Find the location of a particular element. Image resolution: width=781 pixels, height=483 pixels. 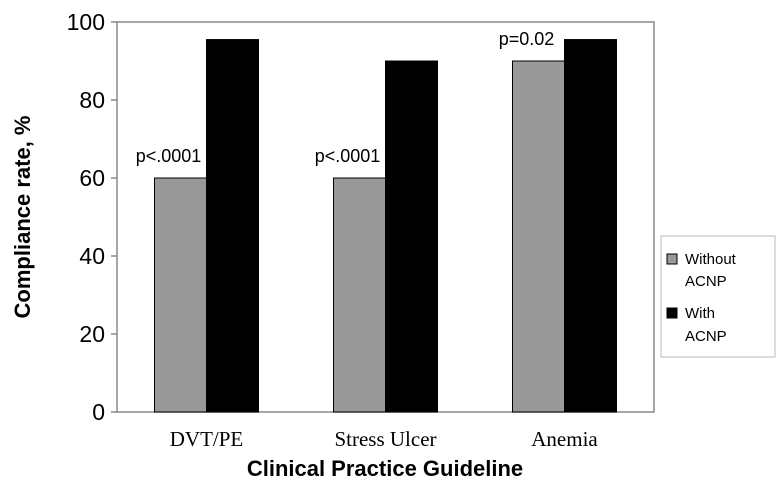

x-axis-title: Clinical Practice Guideline is located at coordinates (385, 468).